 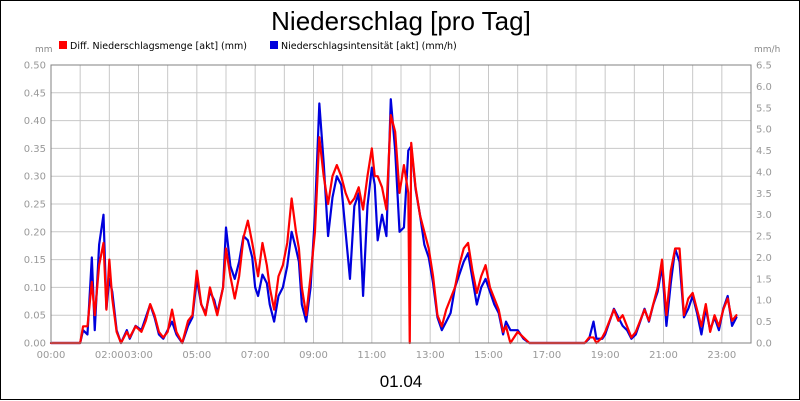 I want to click on legend-swatch-intensity, so click(x=274, y=45).